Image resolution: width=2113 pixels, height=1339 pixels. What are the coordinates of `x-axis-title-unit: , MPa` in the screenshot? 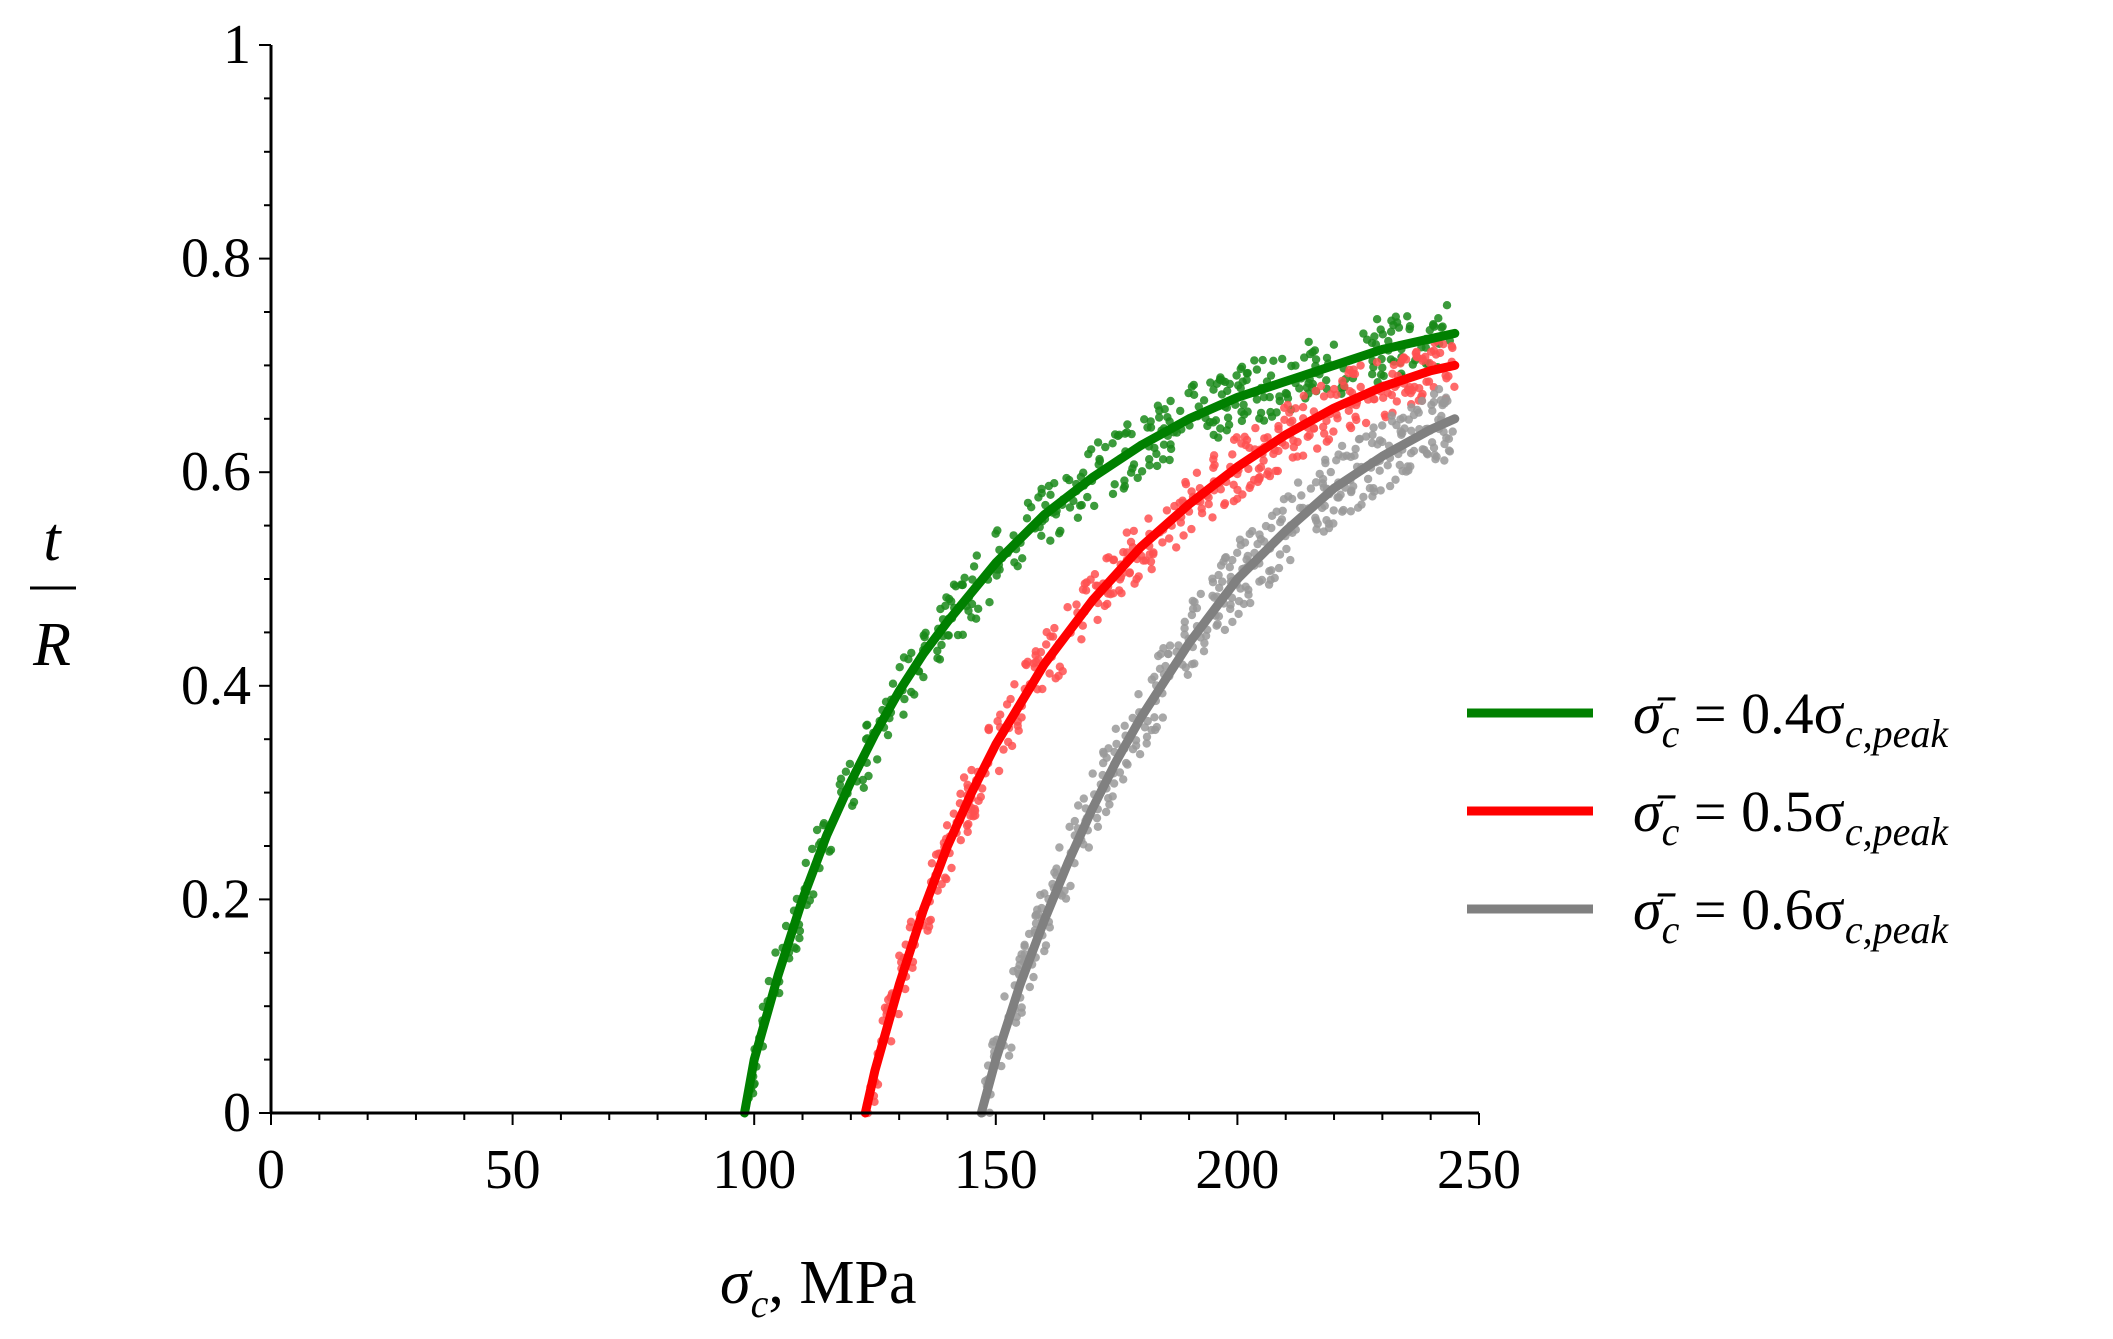 It's located at (842, 1283).